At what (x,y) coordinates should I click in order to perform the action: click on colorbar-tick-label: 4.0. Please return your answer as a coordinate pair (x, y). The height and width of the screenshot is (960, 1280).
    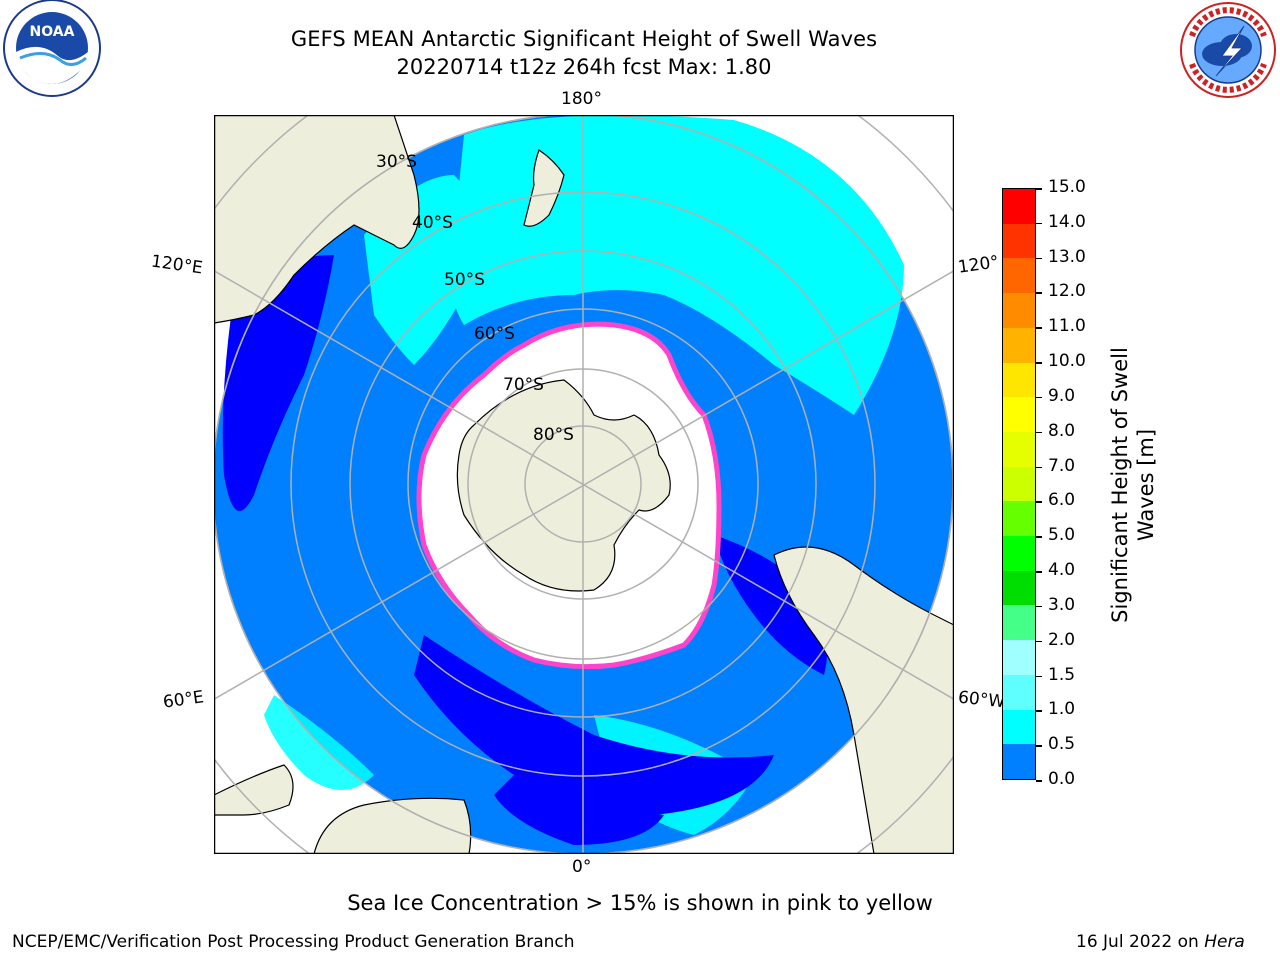
    Looking at the image, I should click on (1062, 570).